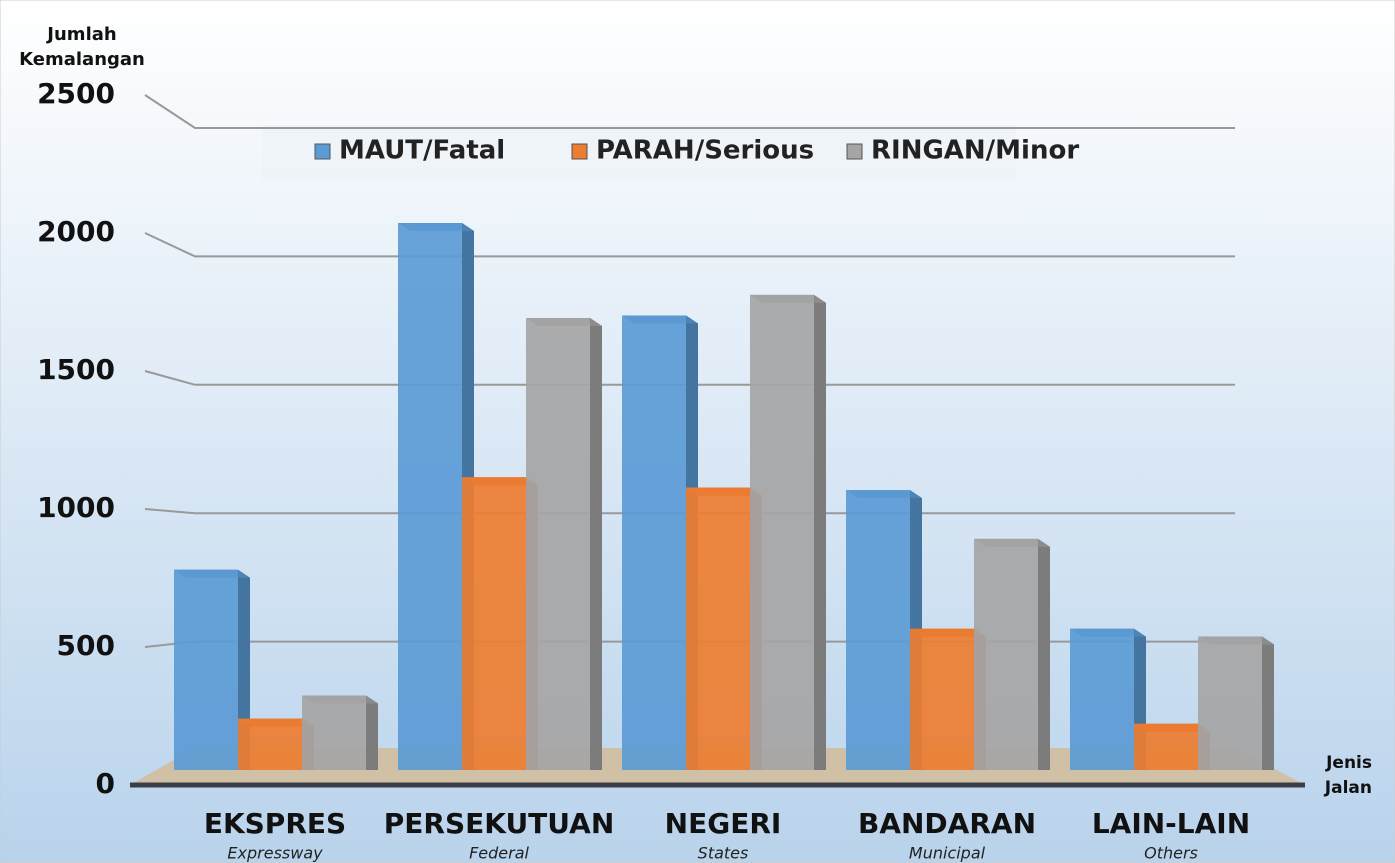 The image size is (1395, 863). What do you see at coordinates (1348, 763) in the screenshot?
I see `x-axis-label: Jenis` at bounding box center [1348, 763].